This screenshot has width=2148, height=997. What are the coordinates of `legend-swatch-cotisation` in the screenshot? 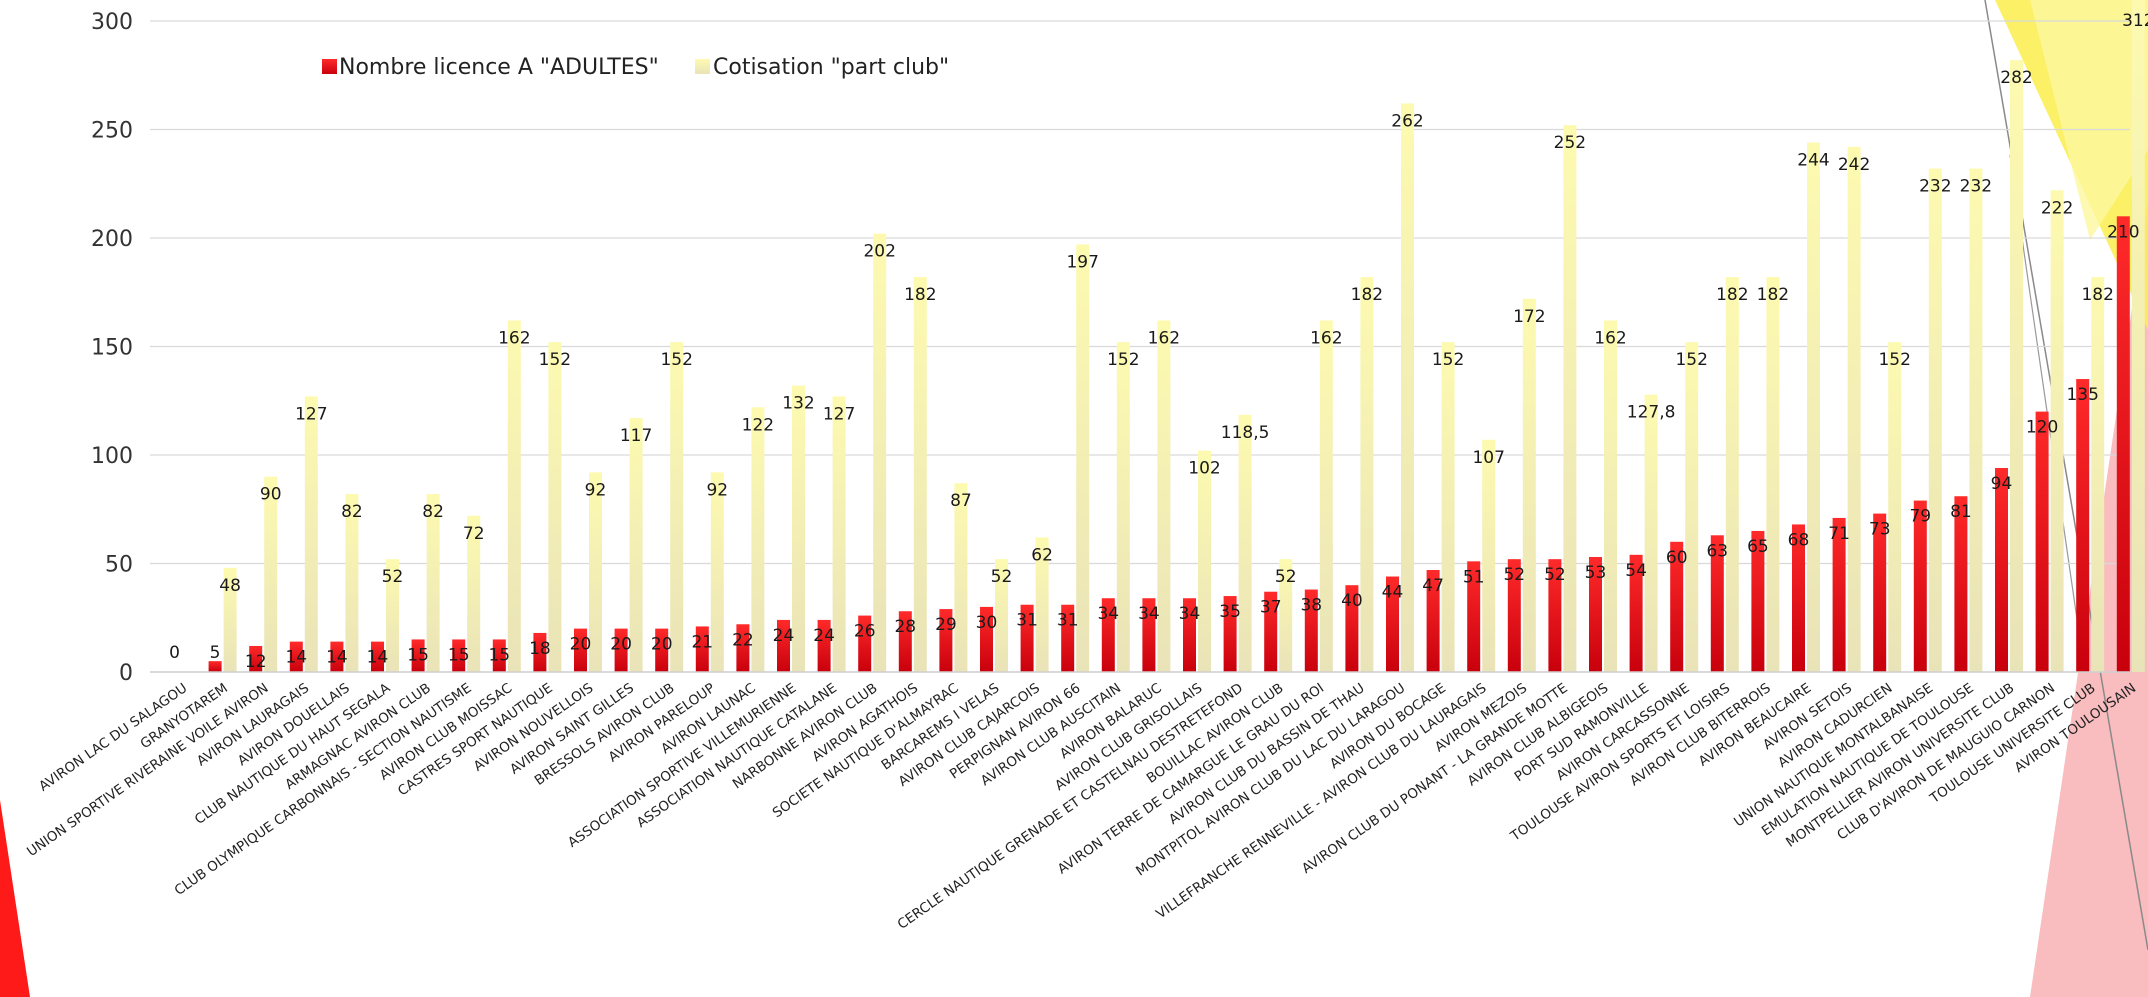 It's located at (702, 66).